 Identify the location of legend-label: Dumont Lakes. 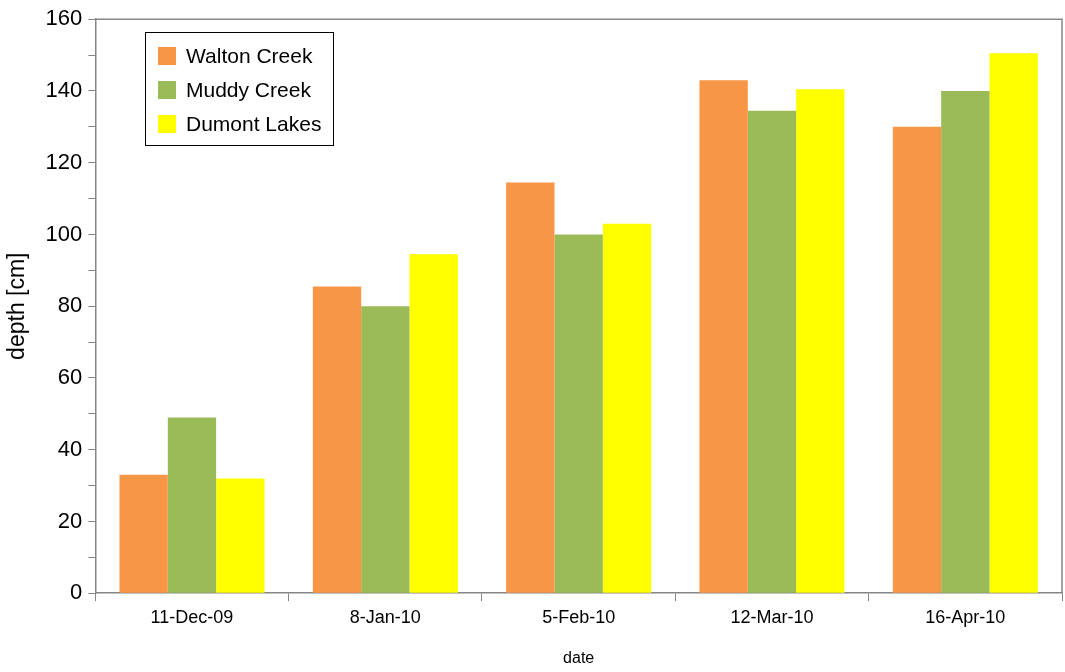
(254, 124).